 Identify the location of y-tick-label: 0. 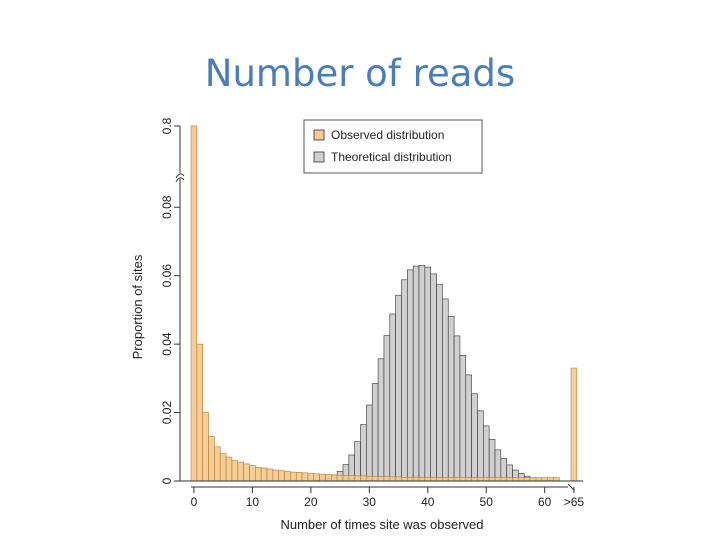
(167, 480).